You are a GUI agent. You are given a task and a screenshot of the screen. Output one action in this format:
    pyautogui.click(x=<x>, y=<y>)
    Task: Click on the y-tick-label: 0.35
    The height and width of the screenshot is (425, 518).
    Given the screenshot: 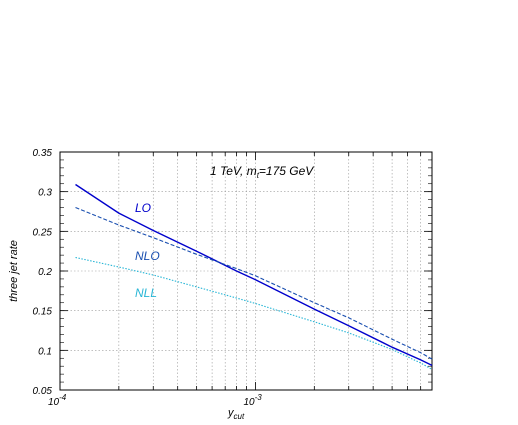 What is the action you would take?
    pyautogui.click(x=43, y=153)
    